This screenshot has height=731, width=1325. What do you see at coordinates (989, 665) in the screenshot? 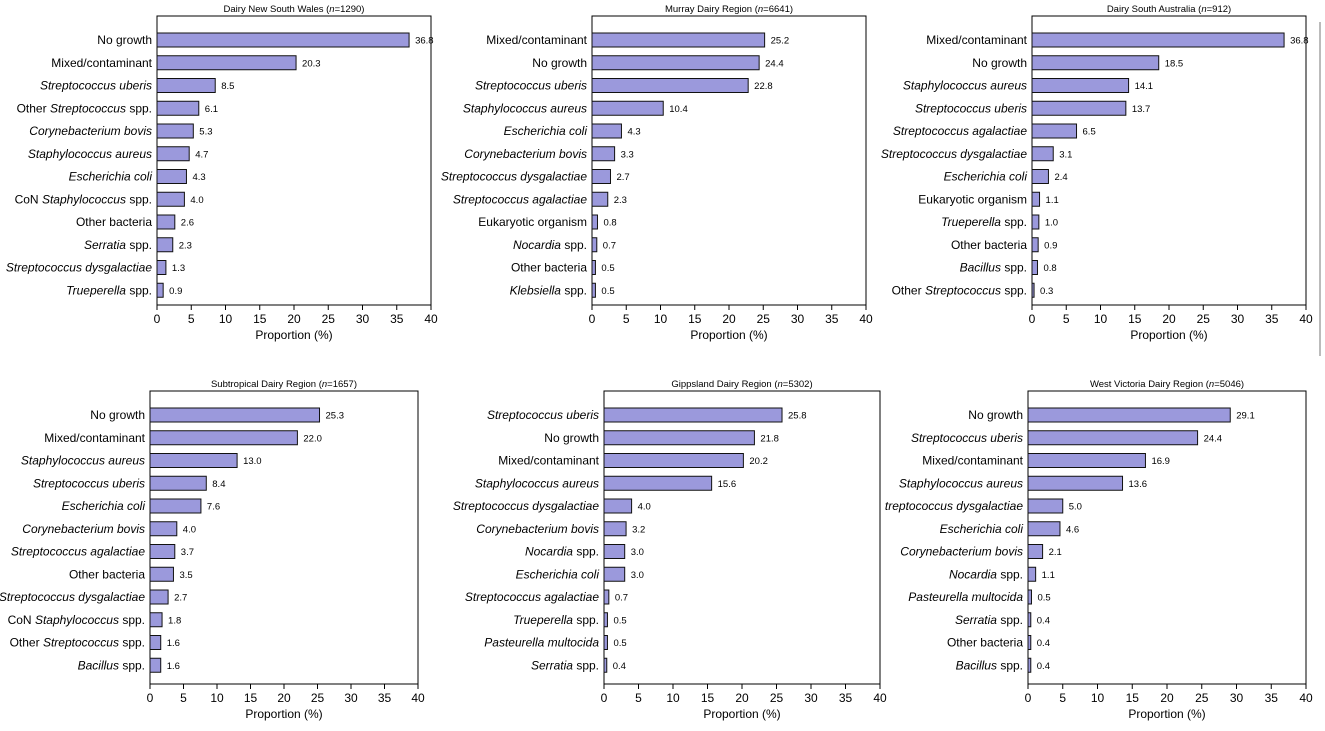
I see `category-label: Bacillus spp.` at bounding box center [989, 665].